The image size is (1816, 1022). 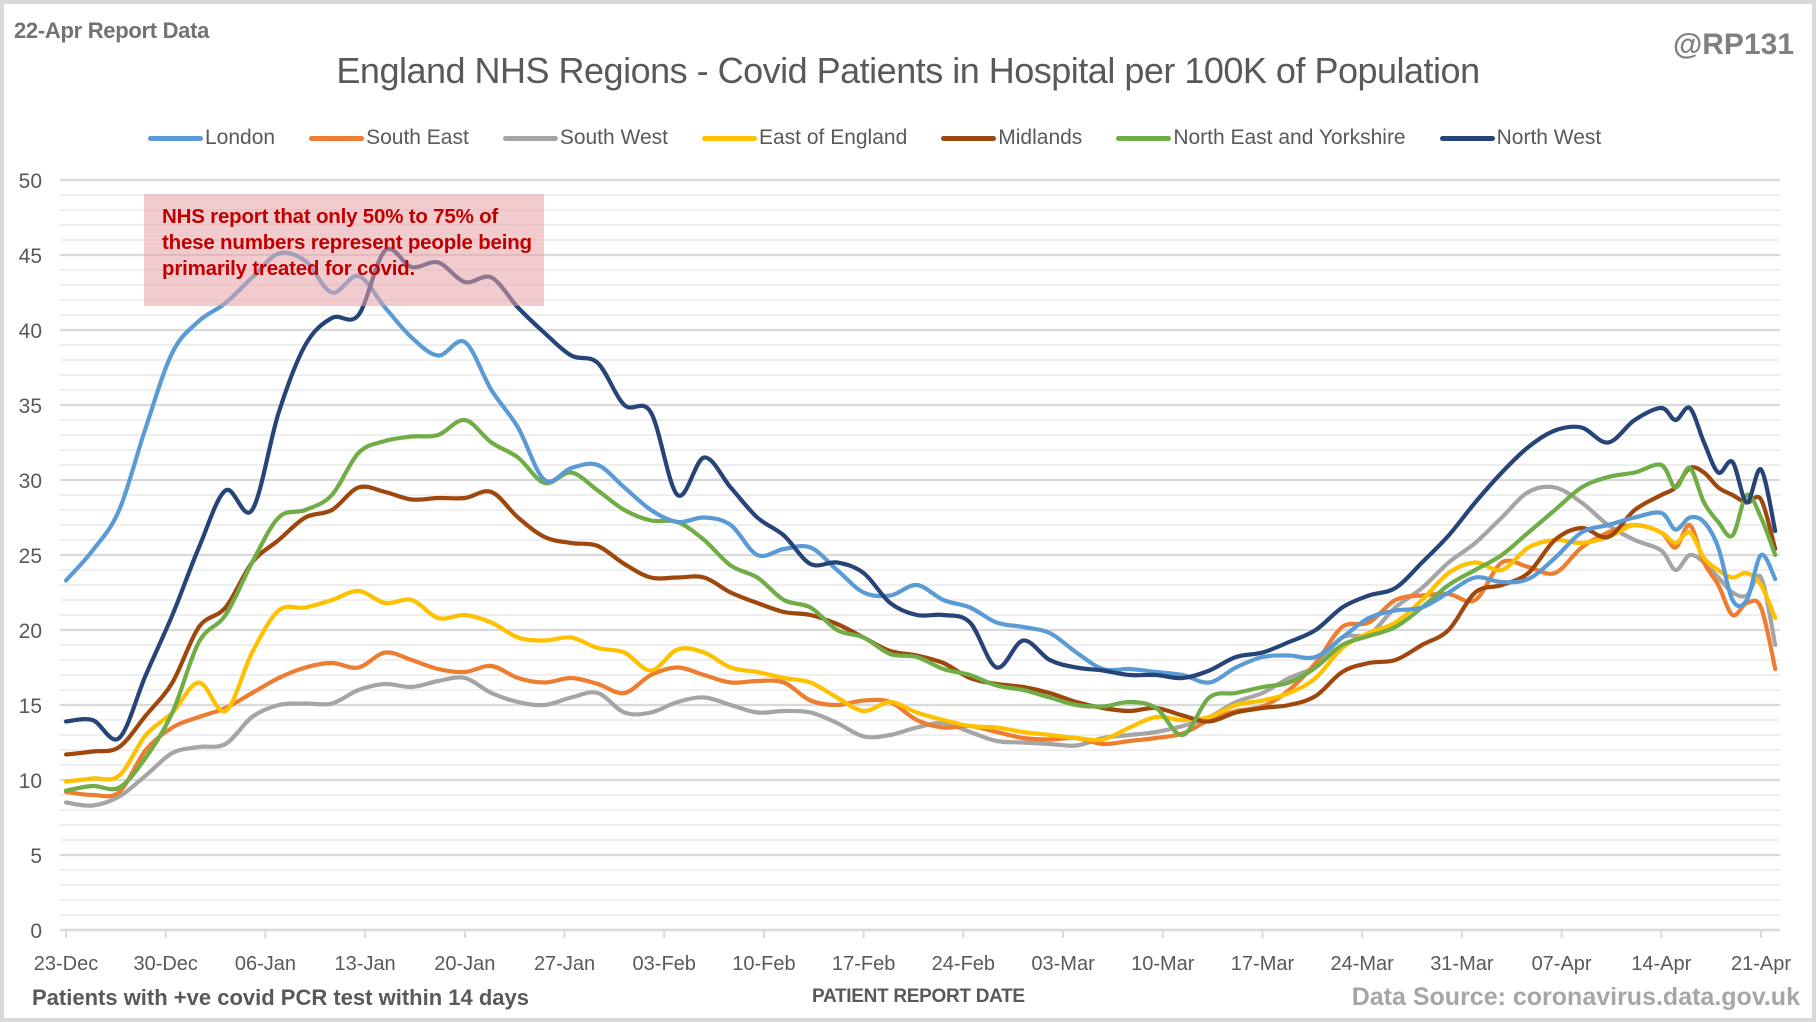 What do you see at coordinates (66, 964) in the screenshot?
I see `x-tick-label: 23-Dec` at bounding box center [66, 964].